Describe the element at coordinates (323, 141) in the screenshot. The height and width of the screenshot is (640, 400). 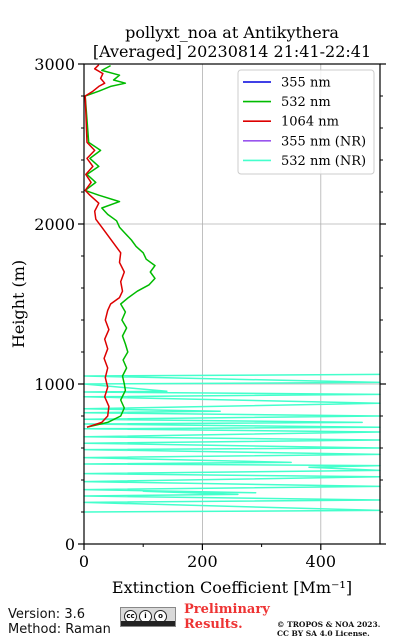
I see `legend-label: 355 nm (NR)` at that location.